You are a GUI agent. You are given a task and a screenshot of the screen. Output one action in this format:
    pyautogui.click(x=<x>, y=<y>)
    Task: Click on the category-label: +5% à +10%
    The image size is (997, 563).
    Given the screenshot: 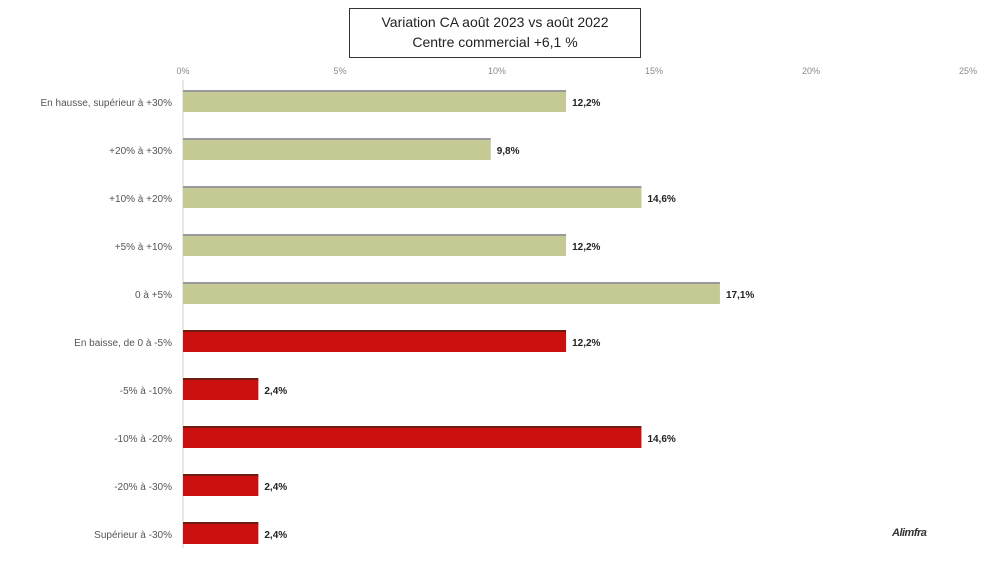 What is the action you would take?
    pyautogui.click(x=143, y=247)
    